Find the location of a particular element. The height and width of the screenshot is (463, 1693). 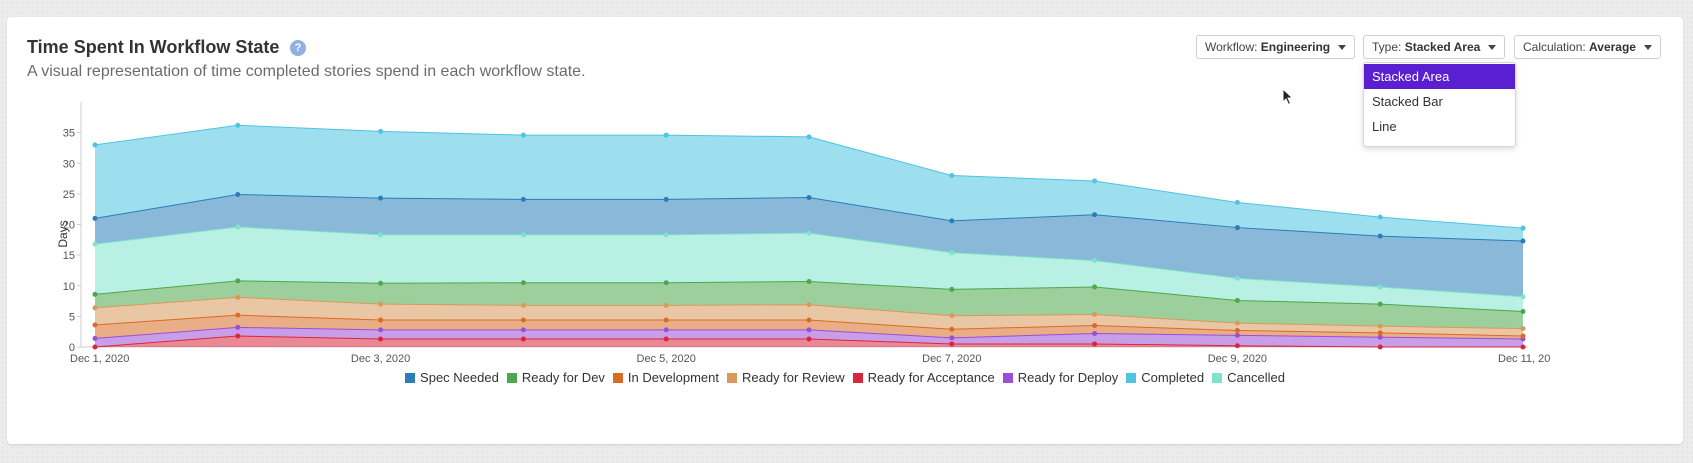

menu-option-line: Line is located at coordinates (1384, 126).